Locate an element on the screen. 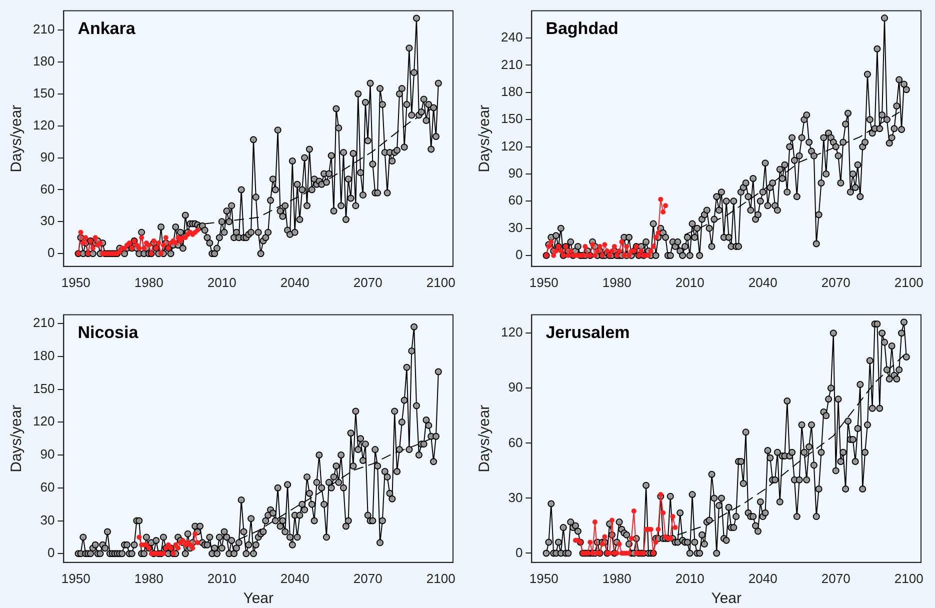 This screenshot has height=608, width=935. text: Baghdad is located at coordinates (582, 28).